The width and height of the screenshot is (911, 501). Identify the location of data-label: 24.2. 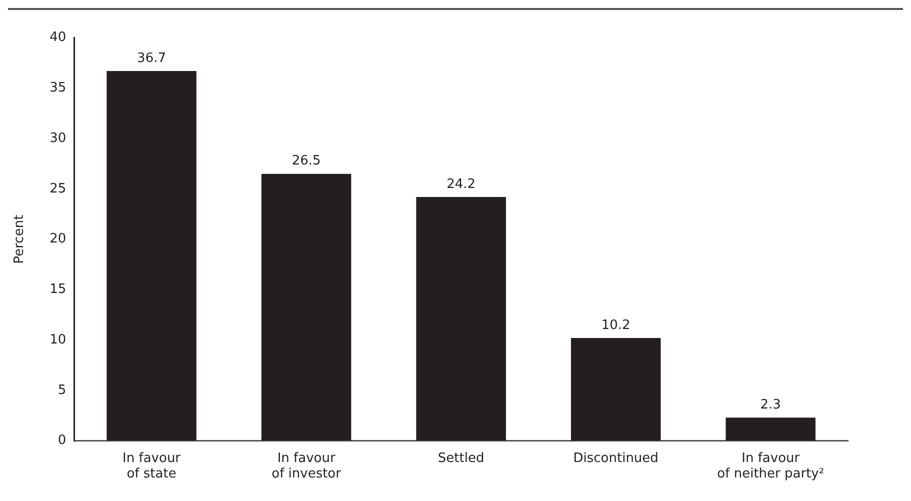
(461, 184).